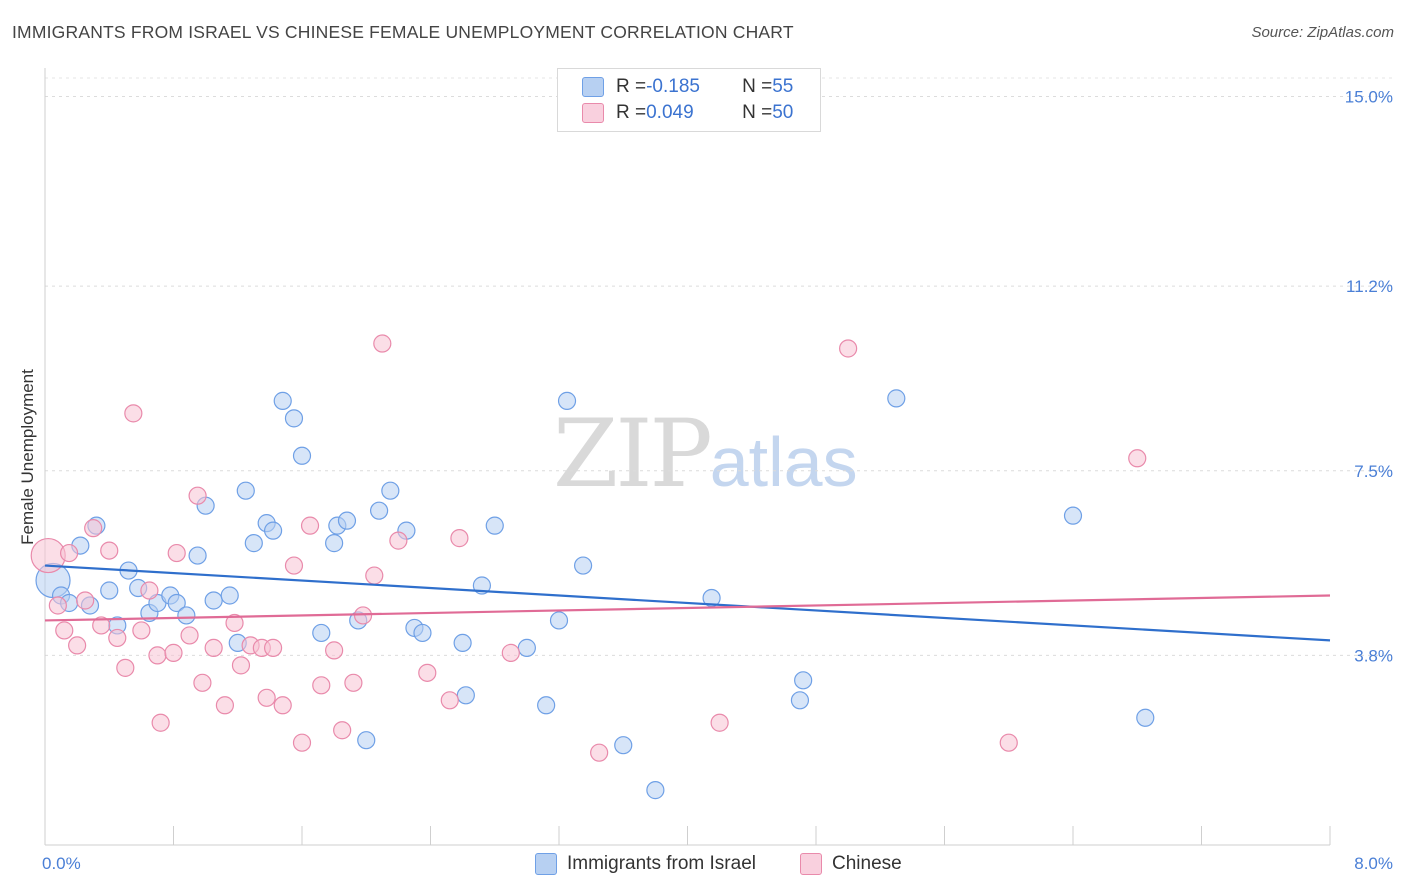 This screenshot has height=892, width=1406. Describe the element at coordinates (1373, 863) in the screenshot. I see `x-tick-label: 8.0%` at that location.